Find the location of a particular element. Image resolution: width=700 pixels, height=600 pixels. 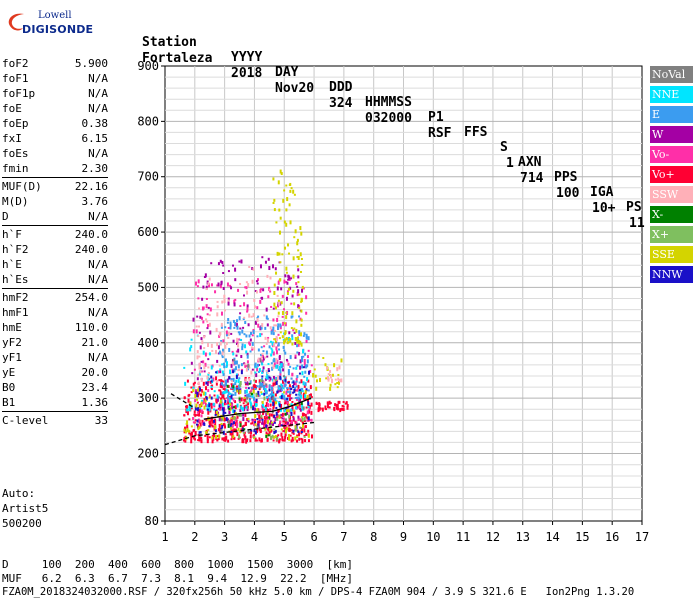

x-tick-label: 8 is located at coordinates (373, 537).